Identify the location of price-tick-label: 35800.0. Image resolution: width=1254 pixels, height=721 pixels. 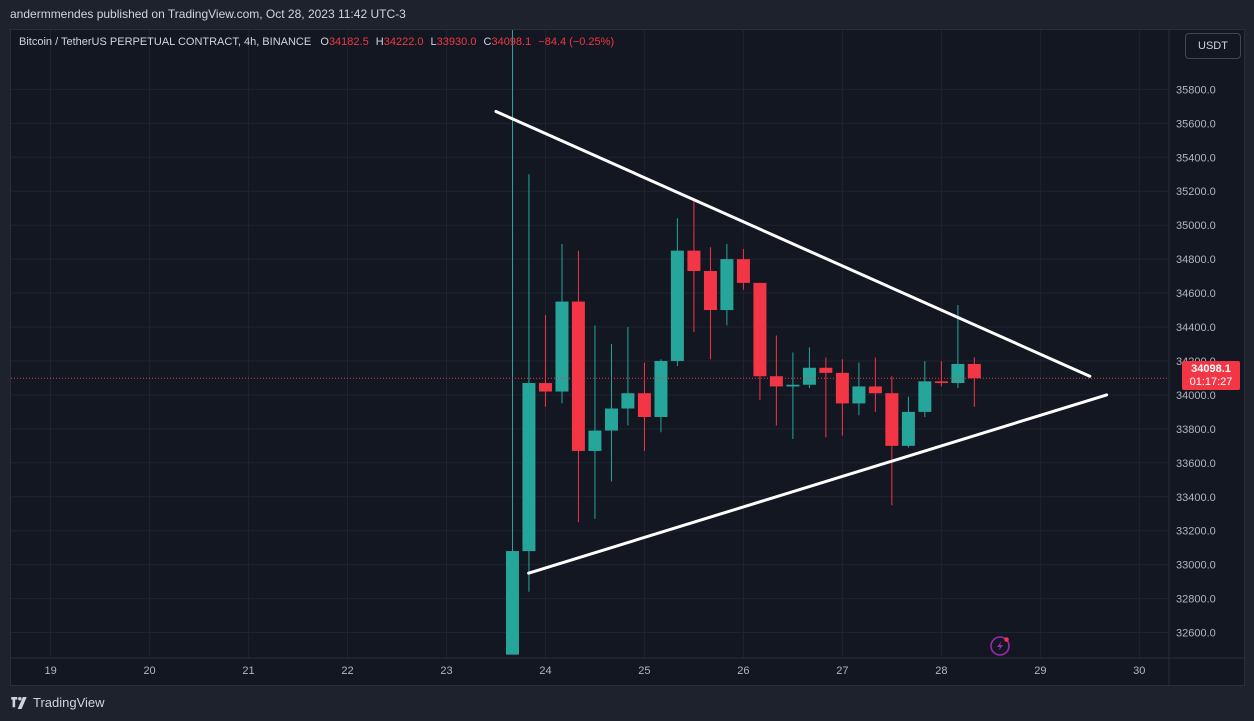
(1196, 90).